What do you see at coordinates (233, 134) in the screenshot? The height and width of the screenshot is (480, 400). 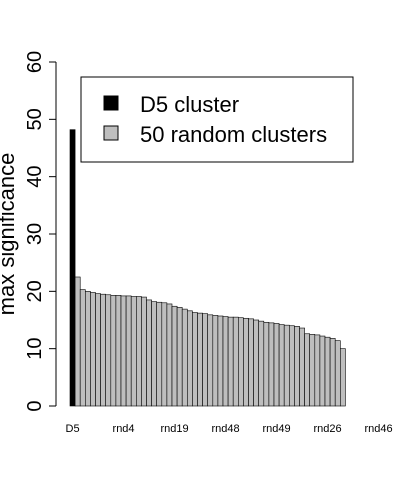 I see `legend-label-random: 50 random clusters` at bounding box center [233, 134].